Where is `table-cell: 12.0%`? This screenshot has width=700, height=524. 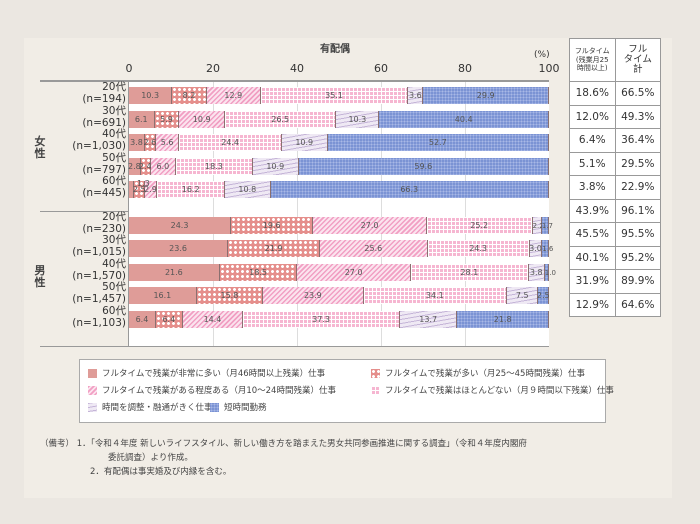 table-cell: 12.0% is located at coordinates (592, 116).